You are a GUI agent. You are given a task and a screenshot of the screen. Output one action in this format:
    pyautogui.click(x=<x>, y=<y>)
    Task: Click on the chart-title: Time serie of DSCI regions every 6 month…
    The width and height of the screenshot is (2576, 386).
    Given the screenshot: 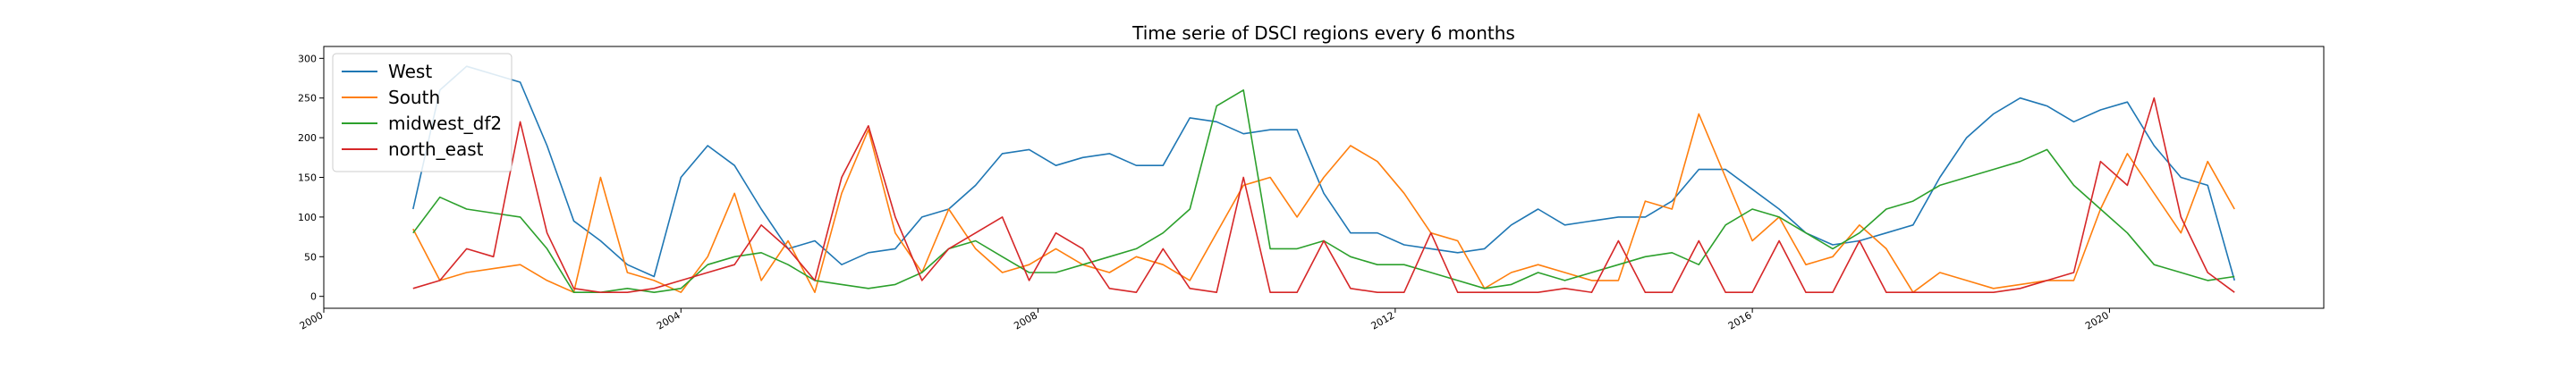 What is the action you would take?
    pyautogui.click(x=1323, y=33)
    